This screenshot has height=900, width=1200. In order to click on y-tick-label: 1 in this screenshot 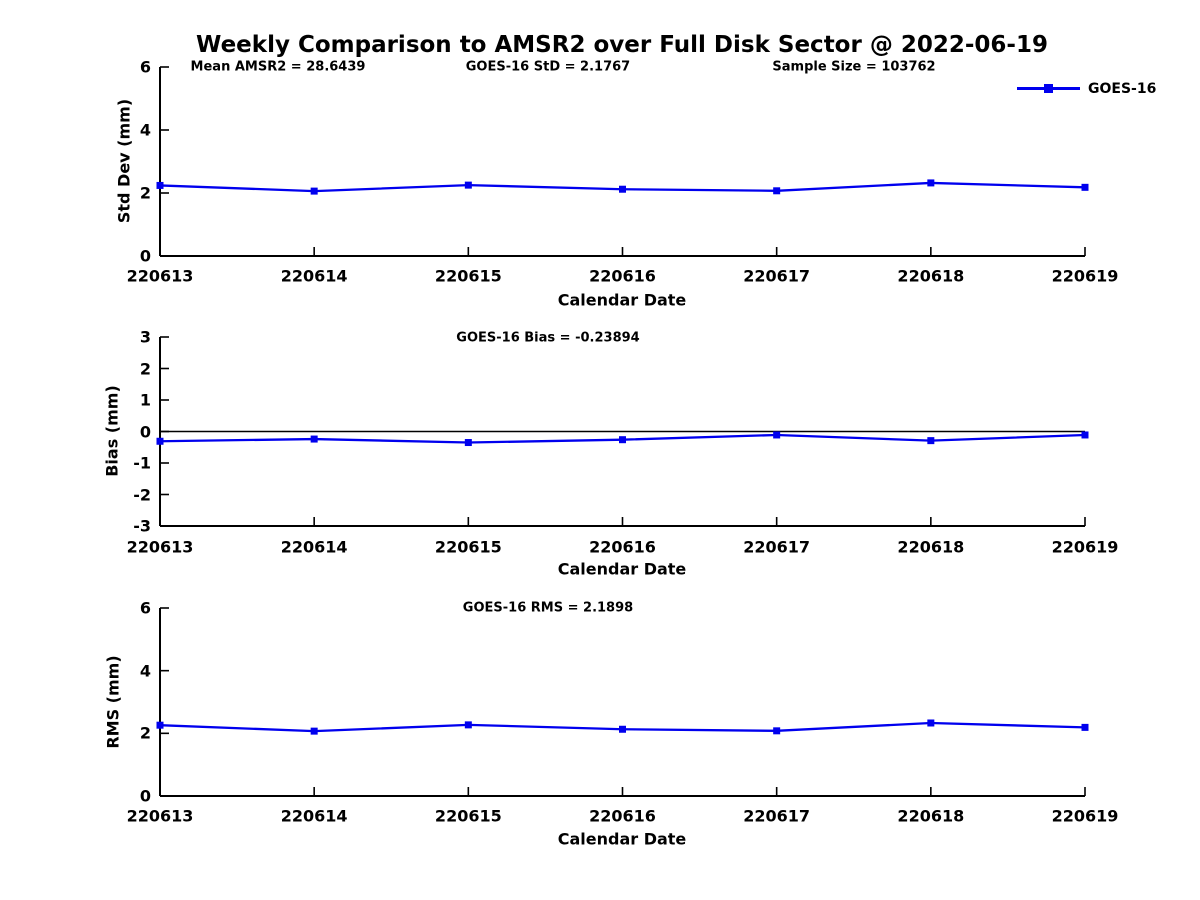, I will do `click(145, 400)`.